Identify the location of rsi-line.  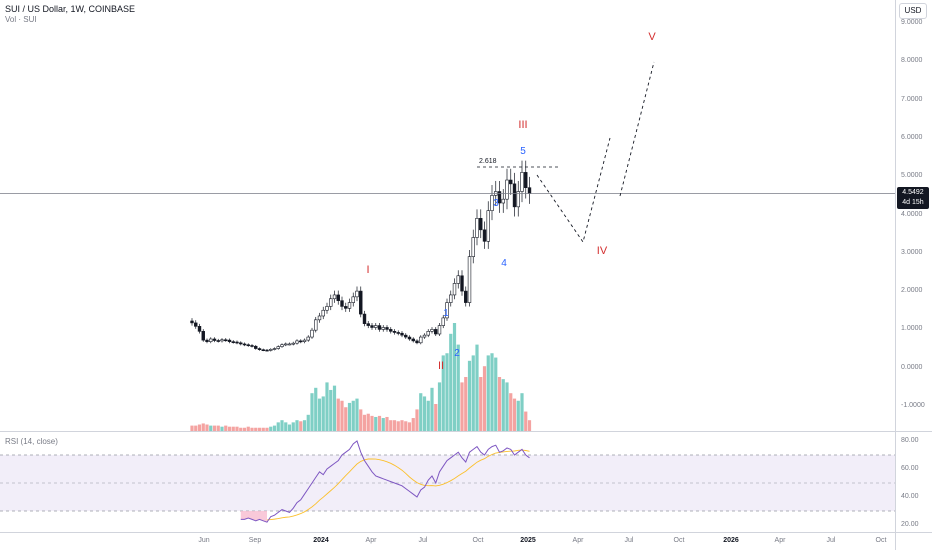
(385, 481).